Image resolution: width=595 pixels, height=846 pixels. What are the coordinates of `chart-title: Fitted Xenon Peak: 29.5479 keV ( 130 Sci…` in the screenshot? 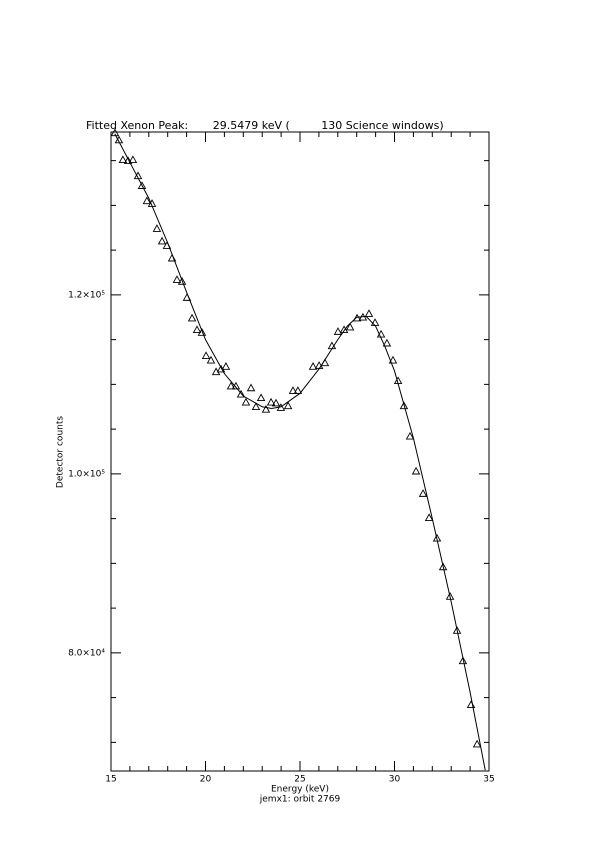 It's located at (265, 125).